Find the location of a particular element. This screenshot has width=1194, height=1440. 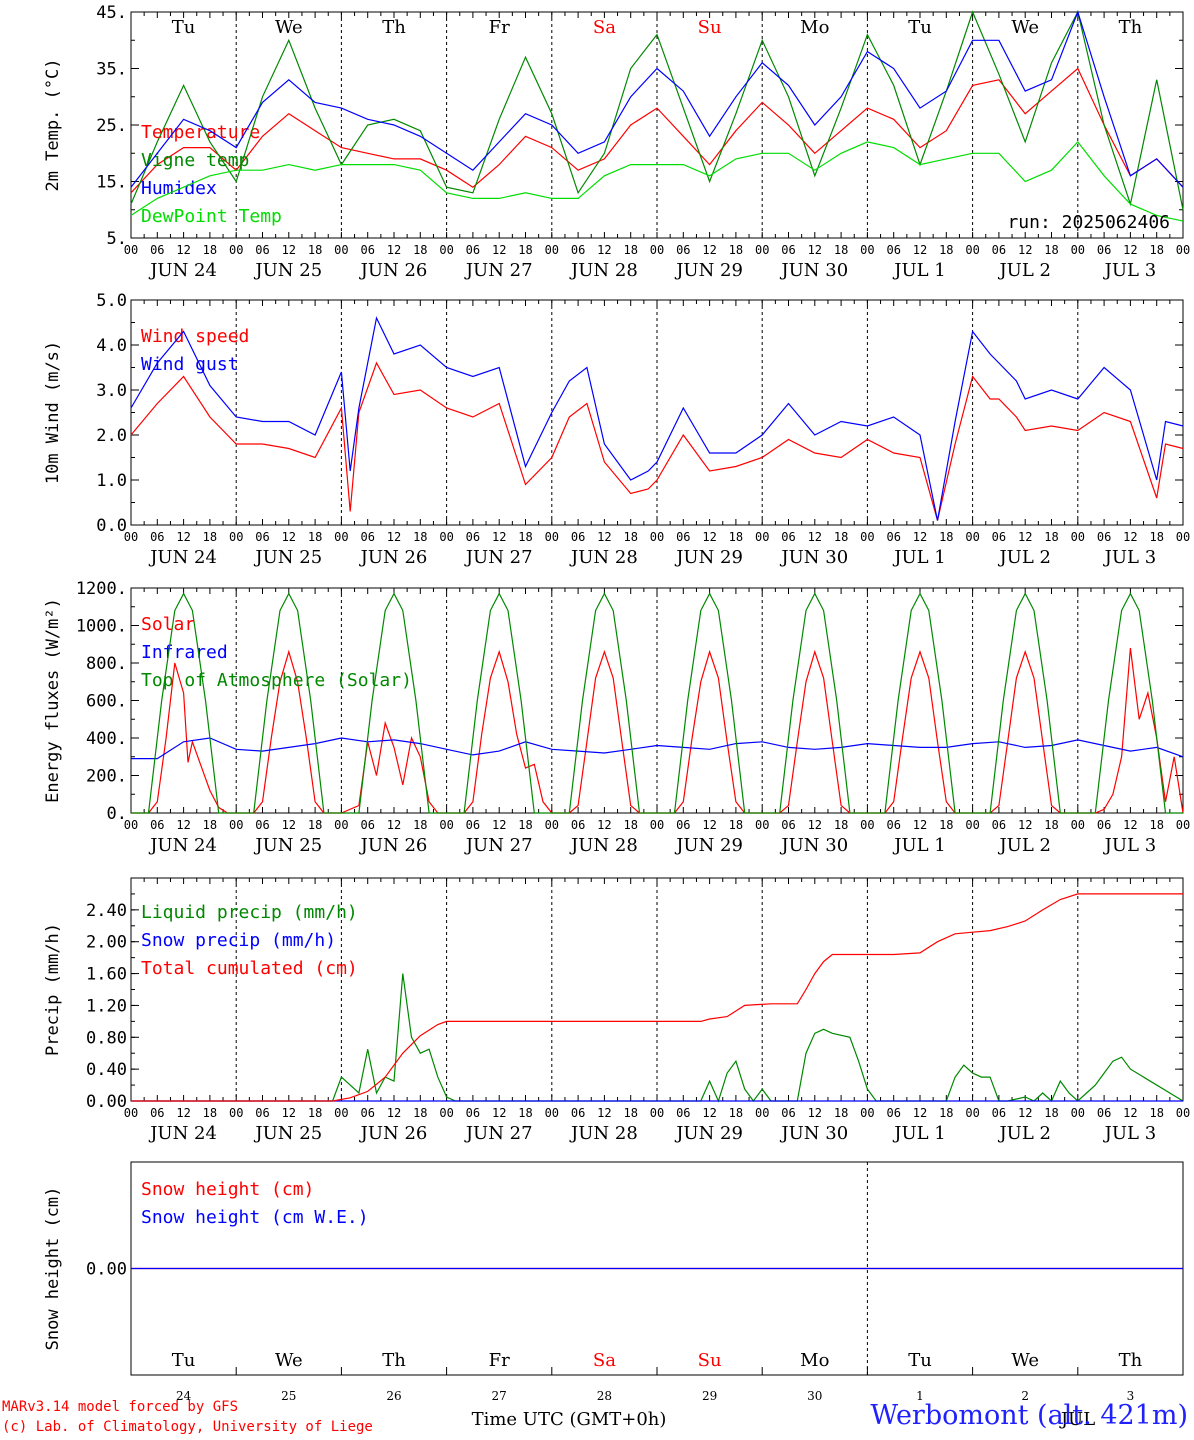

day-of-week-label: Su is located at coordinates (710, 1360).